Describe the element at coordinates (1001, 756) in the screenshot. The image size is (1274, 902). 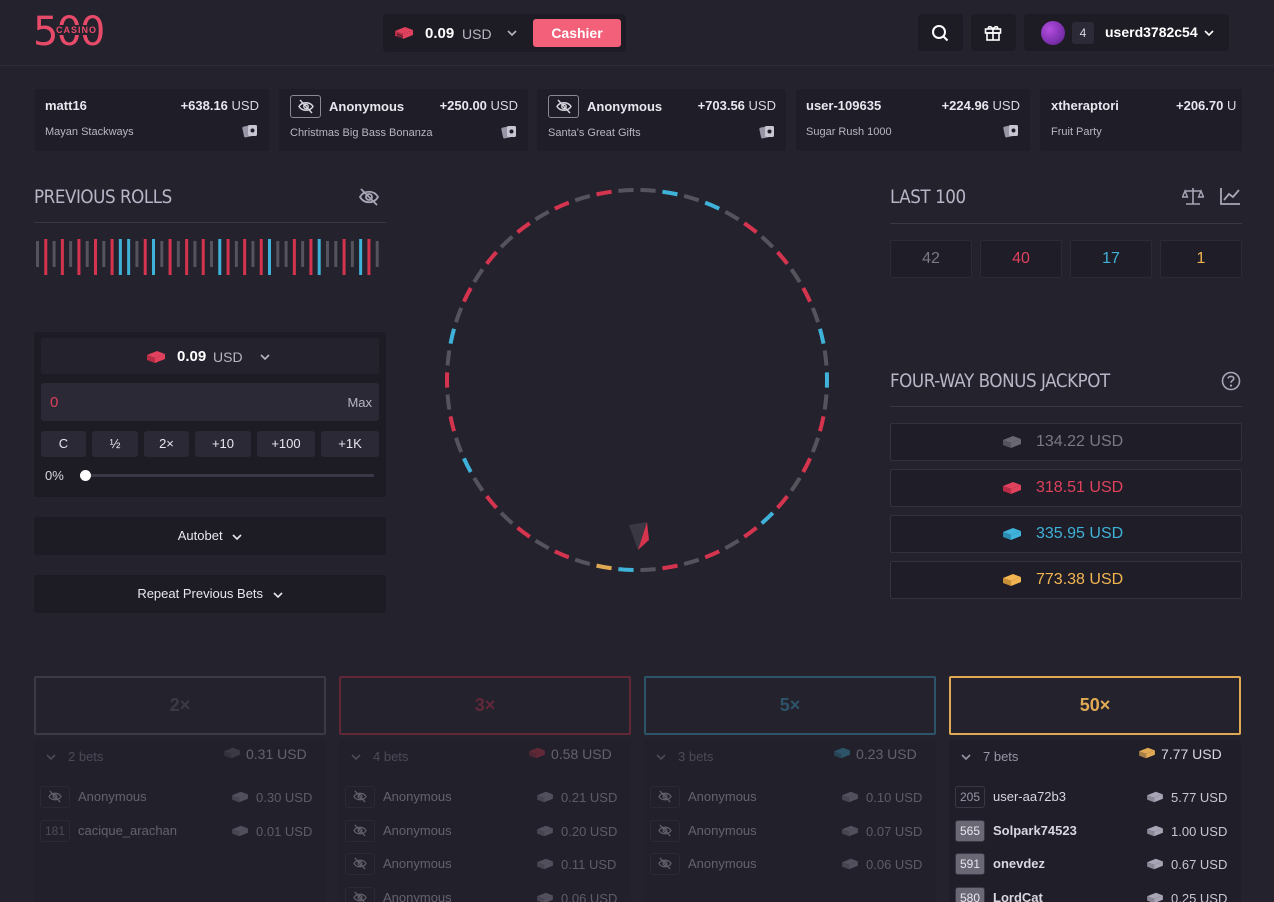
I see `bets-count-label: 7 bets` at that location.